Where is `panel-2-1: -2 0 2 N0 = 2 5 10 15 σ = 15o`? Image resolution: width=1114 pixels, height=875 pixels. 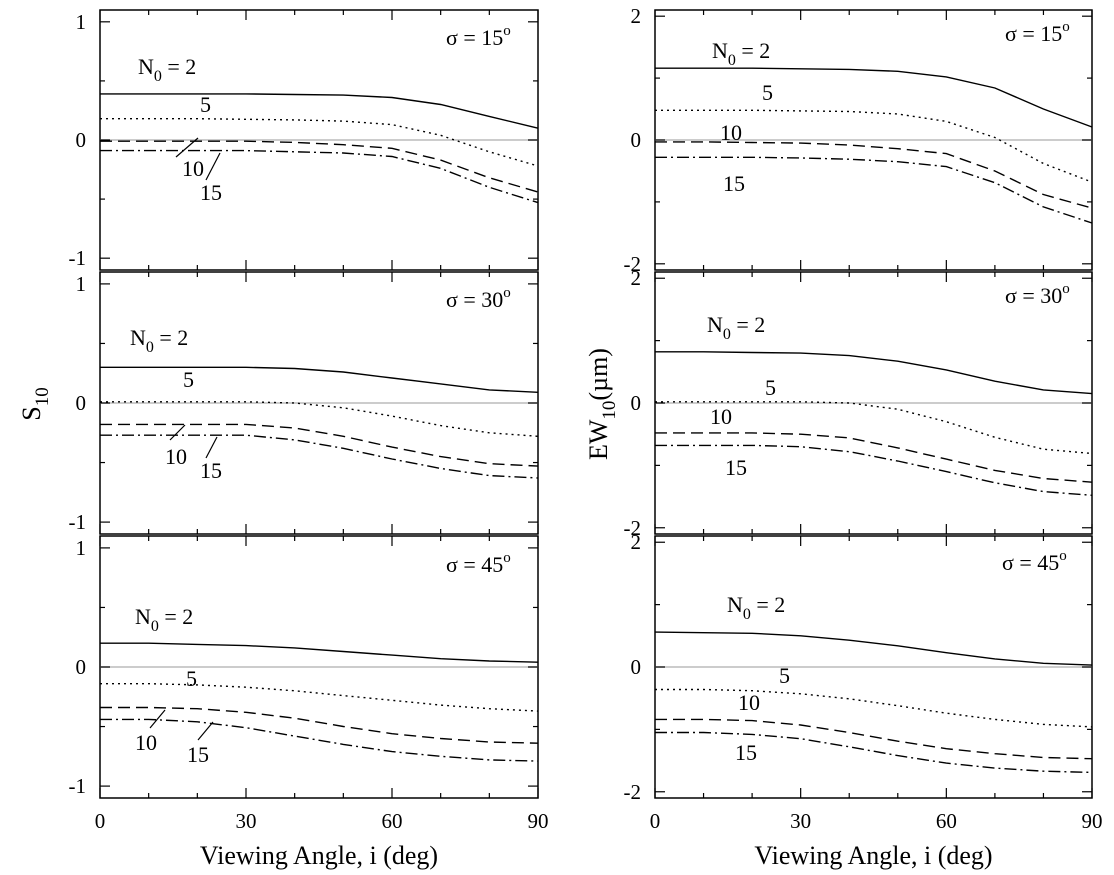
panel-2-1: -2 0 2 N0 = 2 5 10 15 σ = 15o is located at coordinates (858, 140).